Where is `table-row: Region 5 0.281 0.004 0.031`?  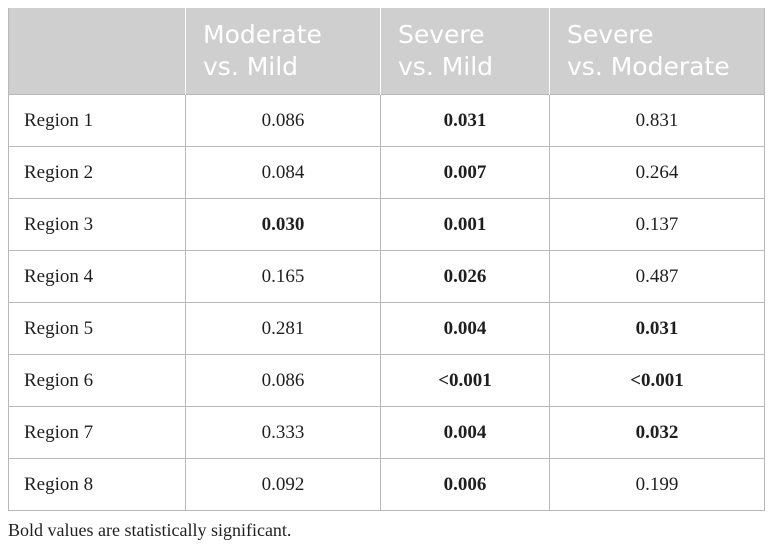
table-row: Region 5 0.281 0.004 0.031 is located at coordinates (386, 328).